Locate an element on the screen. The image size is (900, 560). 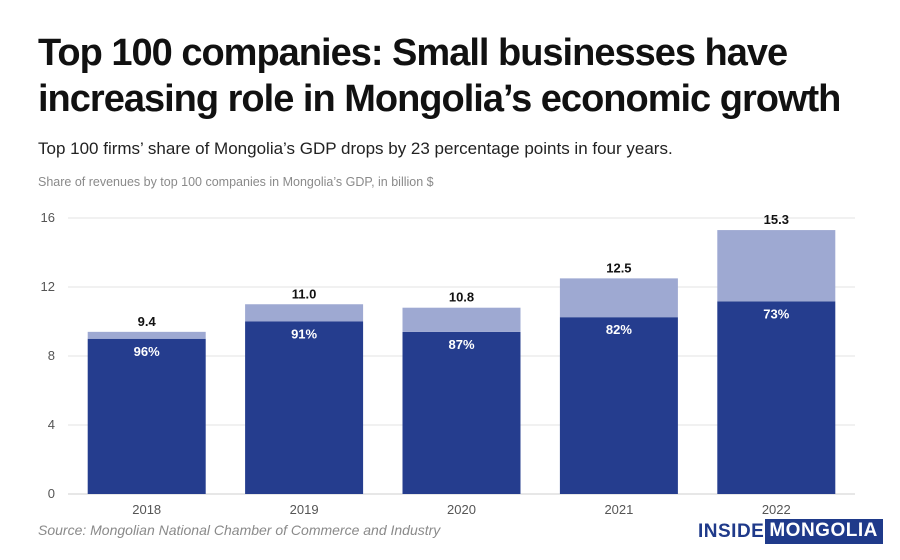
x-tick-label: 2020 is located at coordinates (461, 508).